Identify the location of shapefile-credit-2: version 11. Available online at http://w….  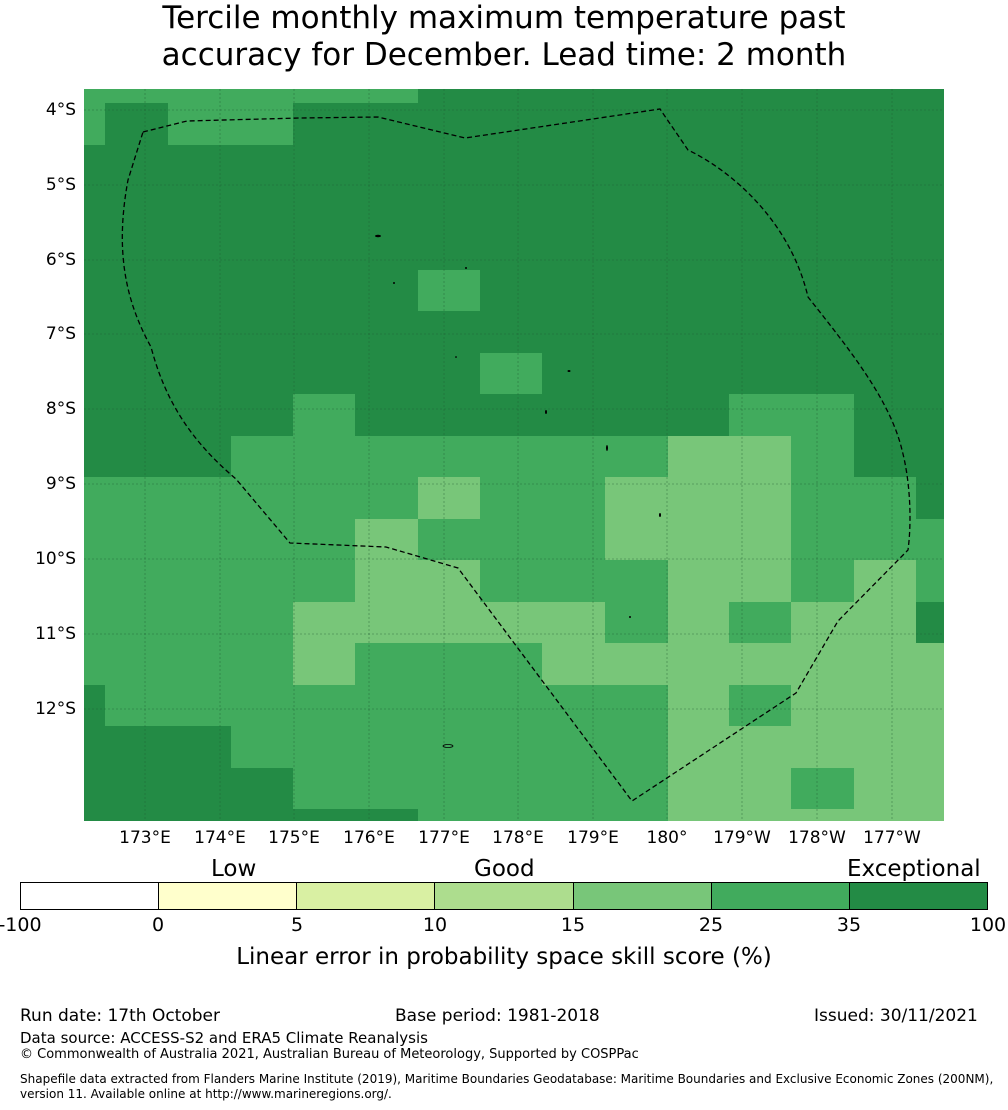
(206, 1094).